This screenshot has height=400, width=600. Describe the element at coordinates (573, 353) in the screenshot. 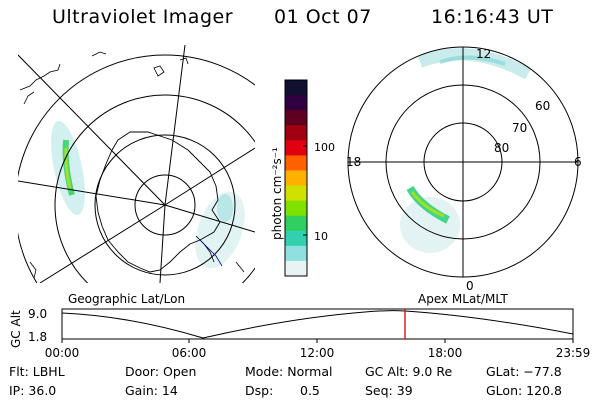

I see `x-tick-2359: 23:59` at that location.